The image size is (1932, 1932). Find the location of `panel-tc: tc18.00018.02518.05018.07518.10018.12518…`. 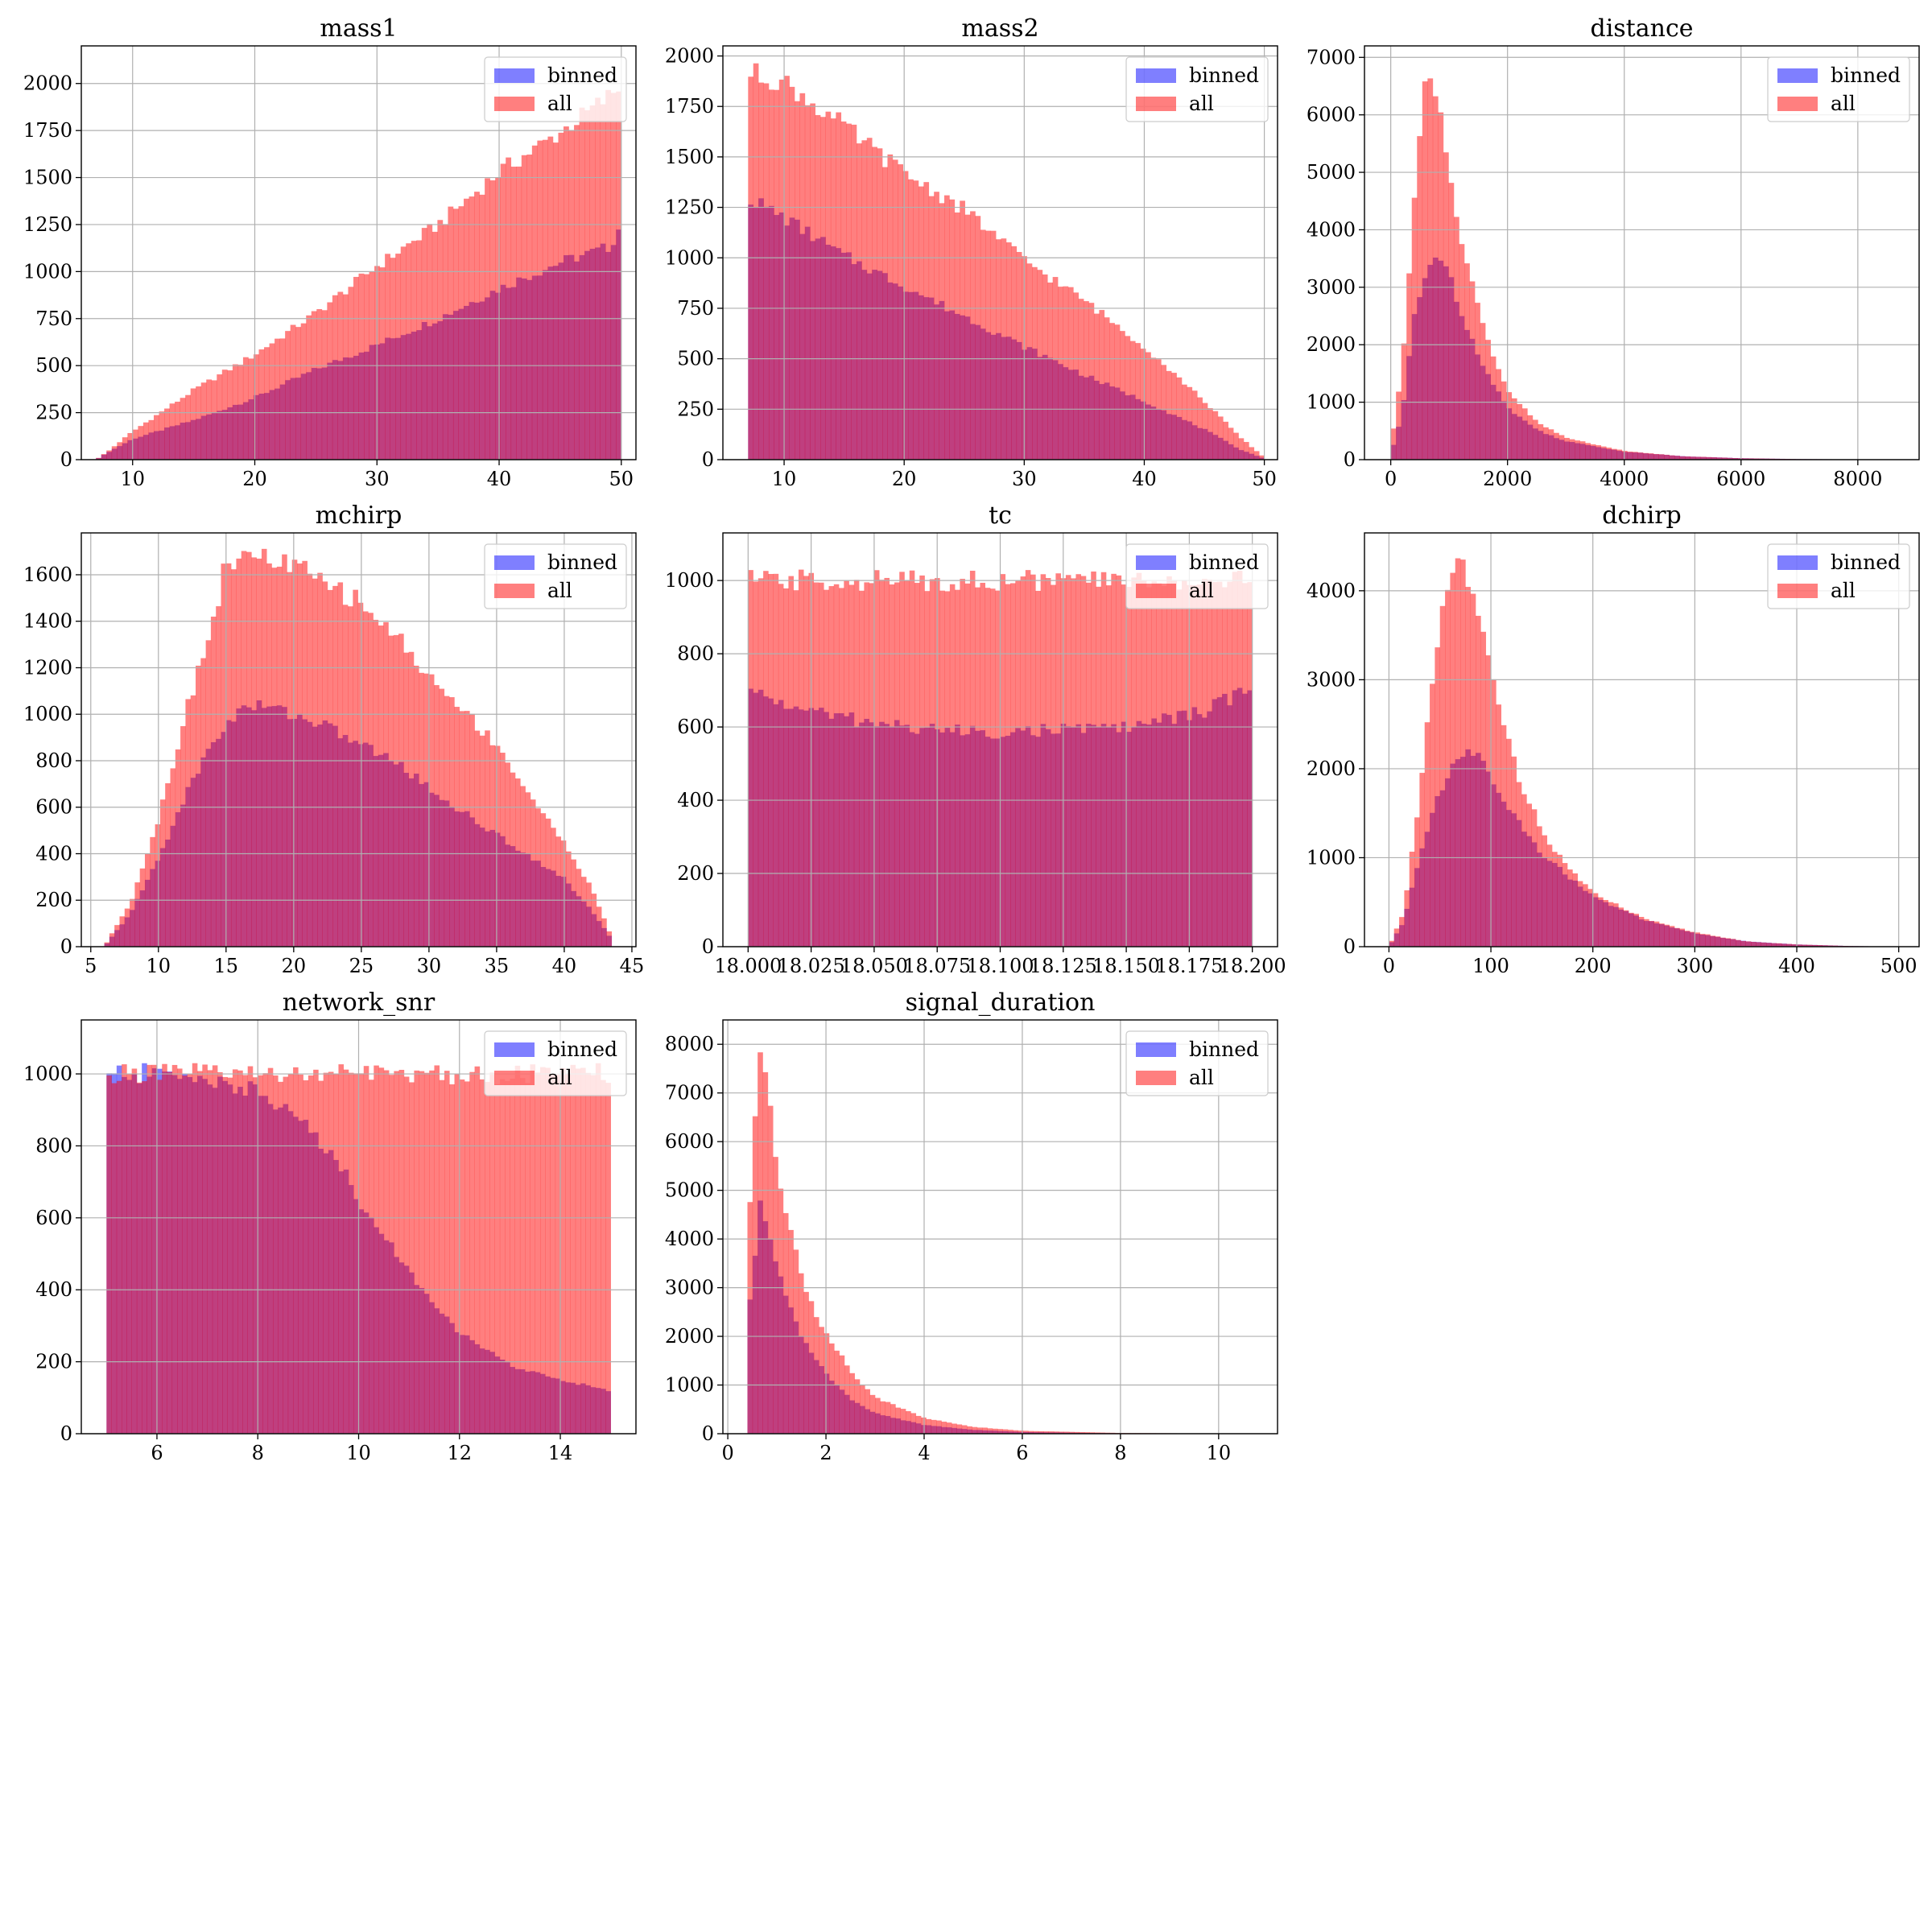

panel-tc: tc18.00018.02518.05018.07518.10018.12518… is located at coordinates (975, 739).